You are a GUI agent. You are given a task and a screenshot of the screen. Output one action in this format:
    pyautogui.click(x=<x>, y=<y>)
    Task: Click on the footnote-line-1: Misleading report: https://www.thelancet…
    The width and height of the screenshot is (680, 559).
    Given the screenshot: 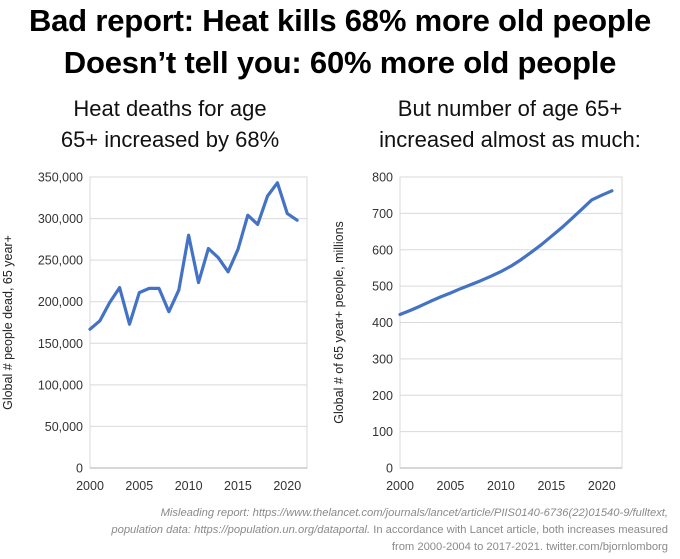 What is the action you would take?
    pyautogui.click(x=414, y=513)
    